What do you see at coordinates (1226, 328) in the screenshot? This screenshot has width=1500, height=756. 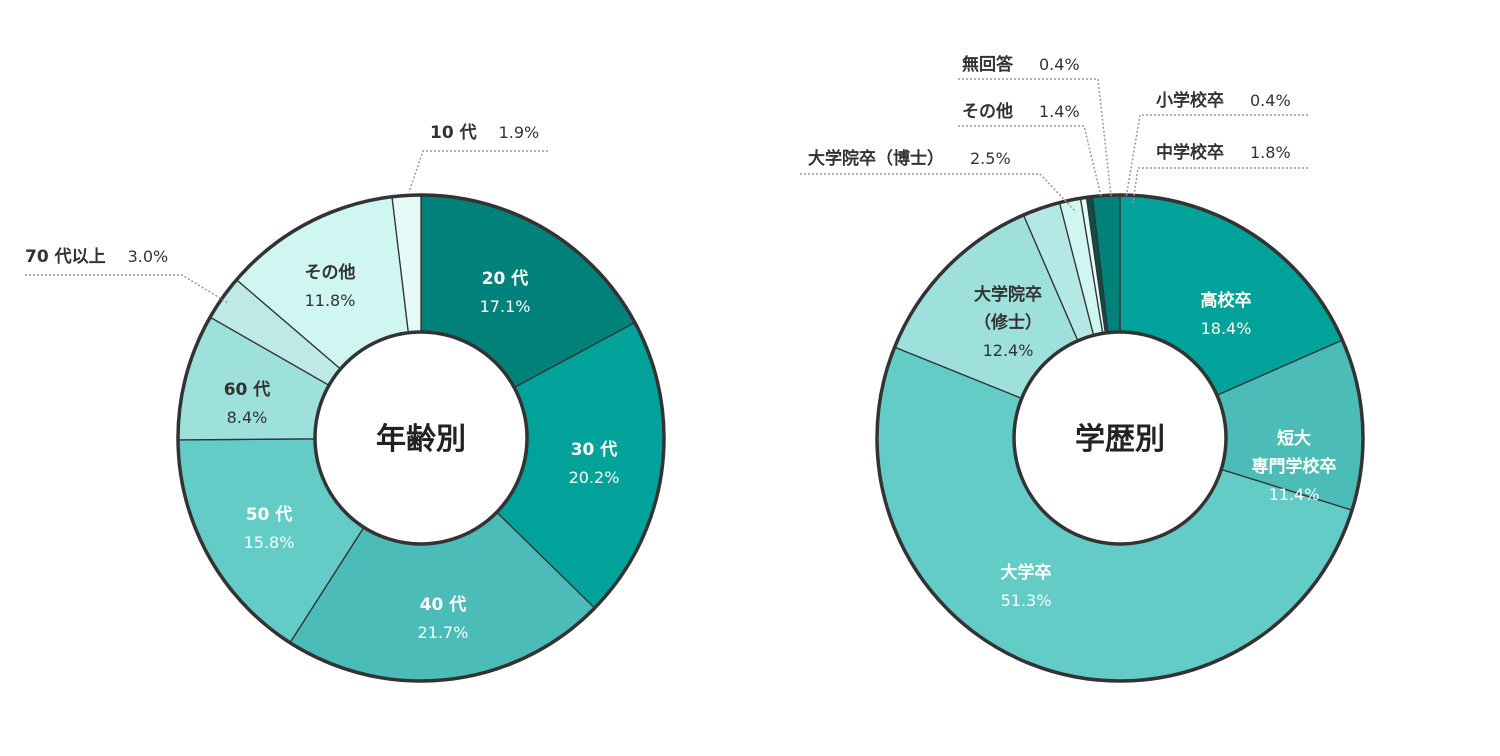 I see `education-value-label-0: 18.4%` at bounding box center [1226, 328].